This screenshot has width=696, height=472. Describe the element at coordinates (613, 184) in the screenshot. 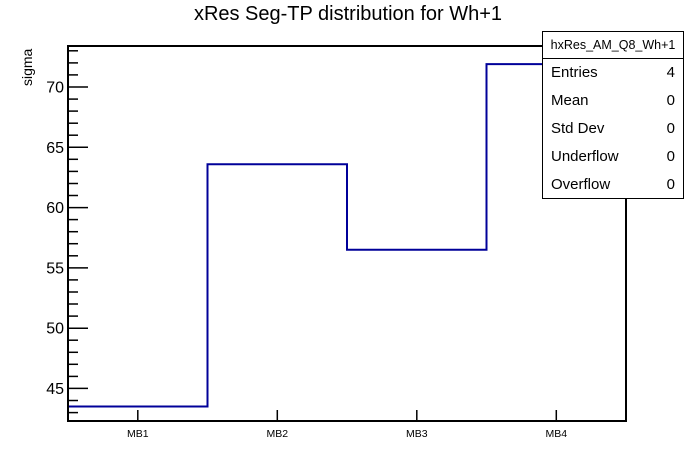

I see `stats-row: Overflow 0` at that location.